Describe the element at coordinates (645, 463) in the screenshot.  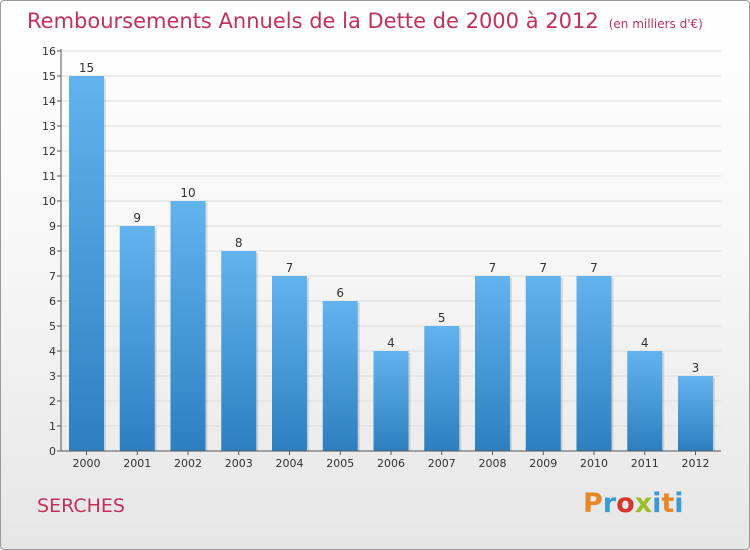
I see `x-tick-label-2011: 2011` at that location.